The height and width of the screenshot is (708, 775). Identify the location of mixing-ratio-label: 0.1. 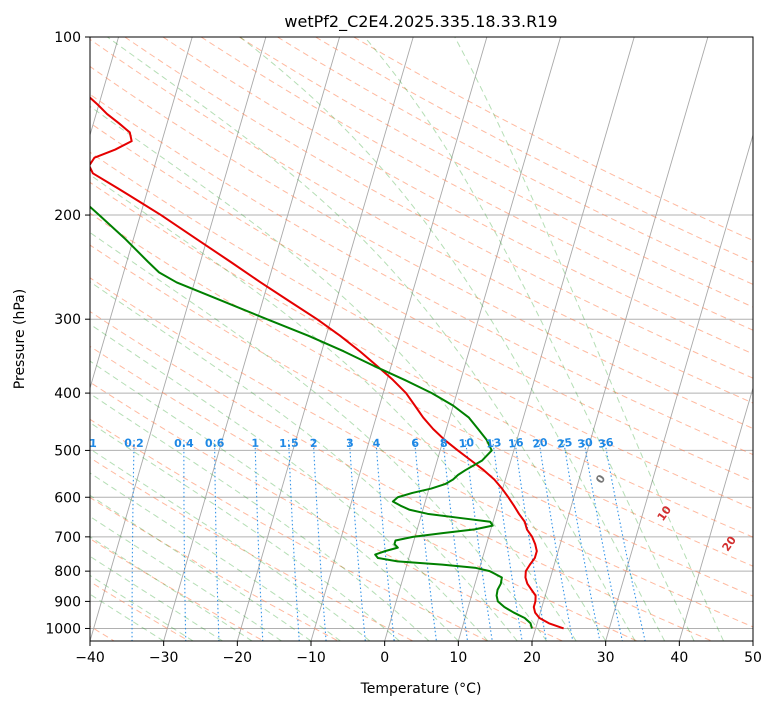
(87, 444).